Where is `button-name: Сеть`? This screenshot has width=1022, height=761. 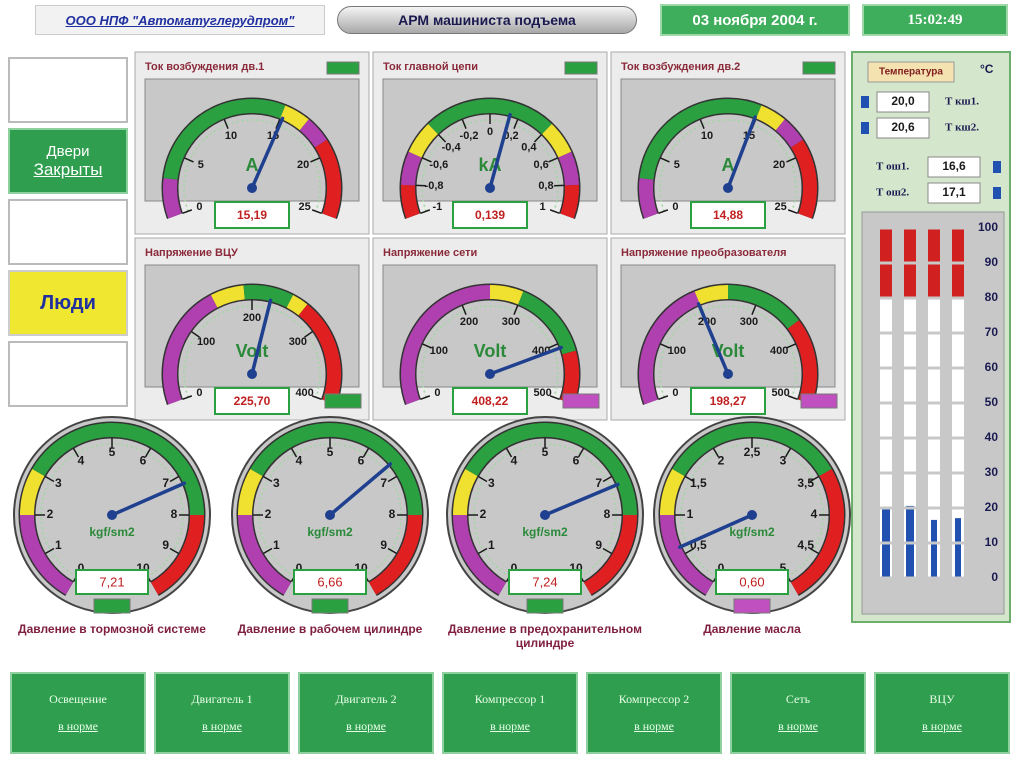 button-name: Сеть is located at coordinates (798, 699).